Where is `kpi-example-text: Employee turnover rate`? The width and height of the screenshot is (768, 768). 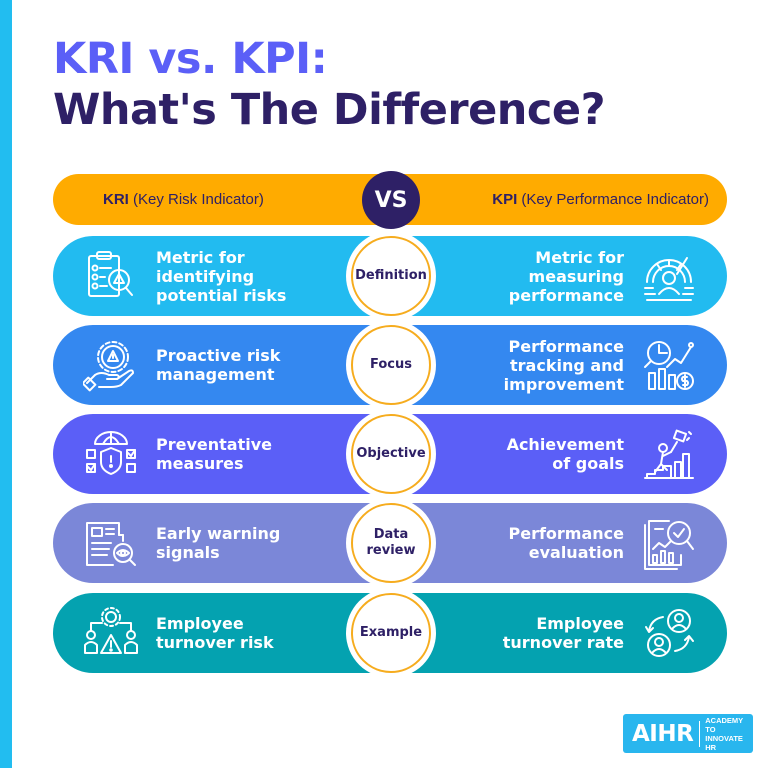
kpi-example-text: Employee turnover rate is located at coordinates (563, 633).